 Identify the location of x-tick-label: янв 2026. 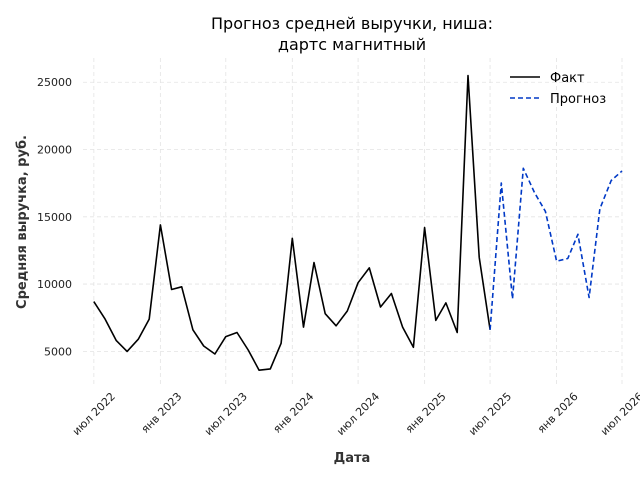
(558, 413).